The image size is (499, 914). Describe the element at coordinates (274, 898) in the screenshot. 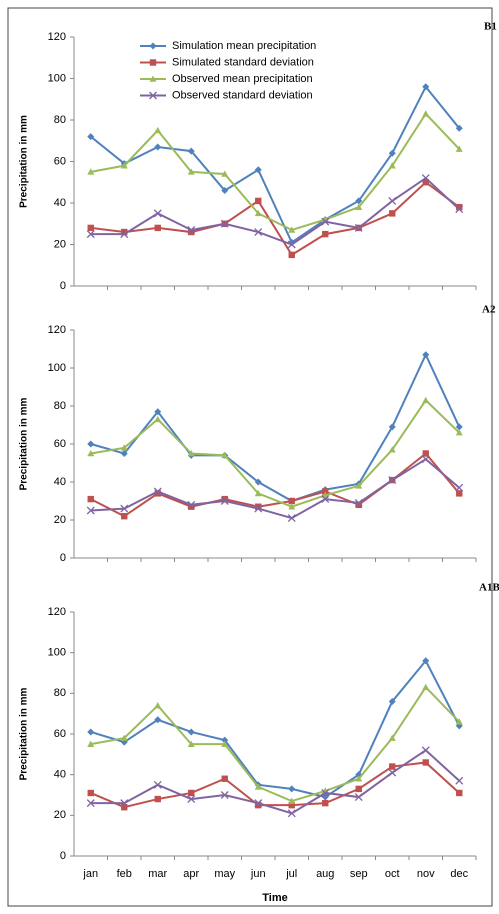

I see `x-axis-title: Time` at that location.